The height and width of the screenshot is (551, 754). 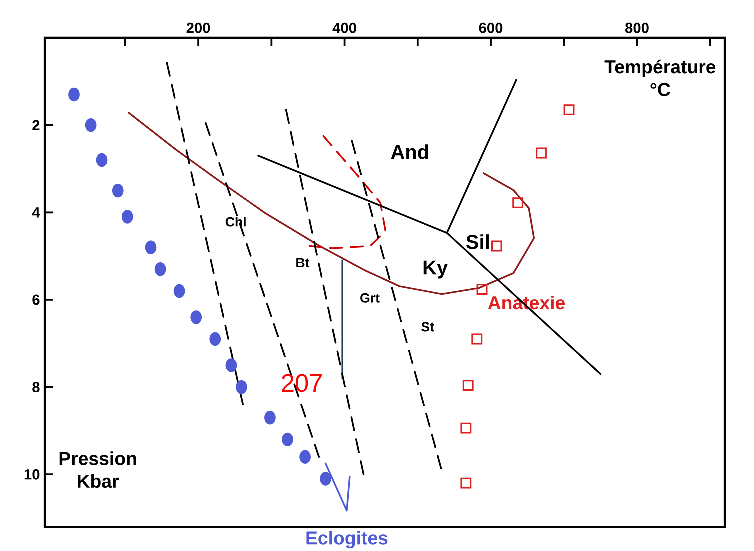 What do you see at coordinates (409, 152) in the screenshot?
I see `annotation: And` at bounding box center [409, 152].